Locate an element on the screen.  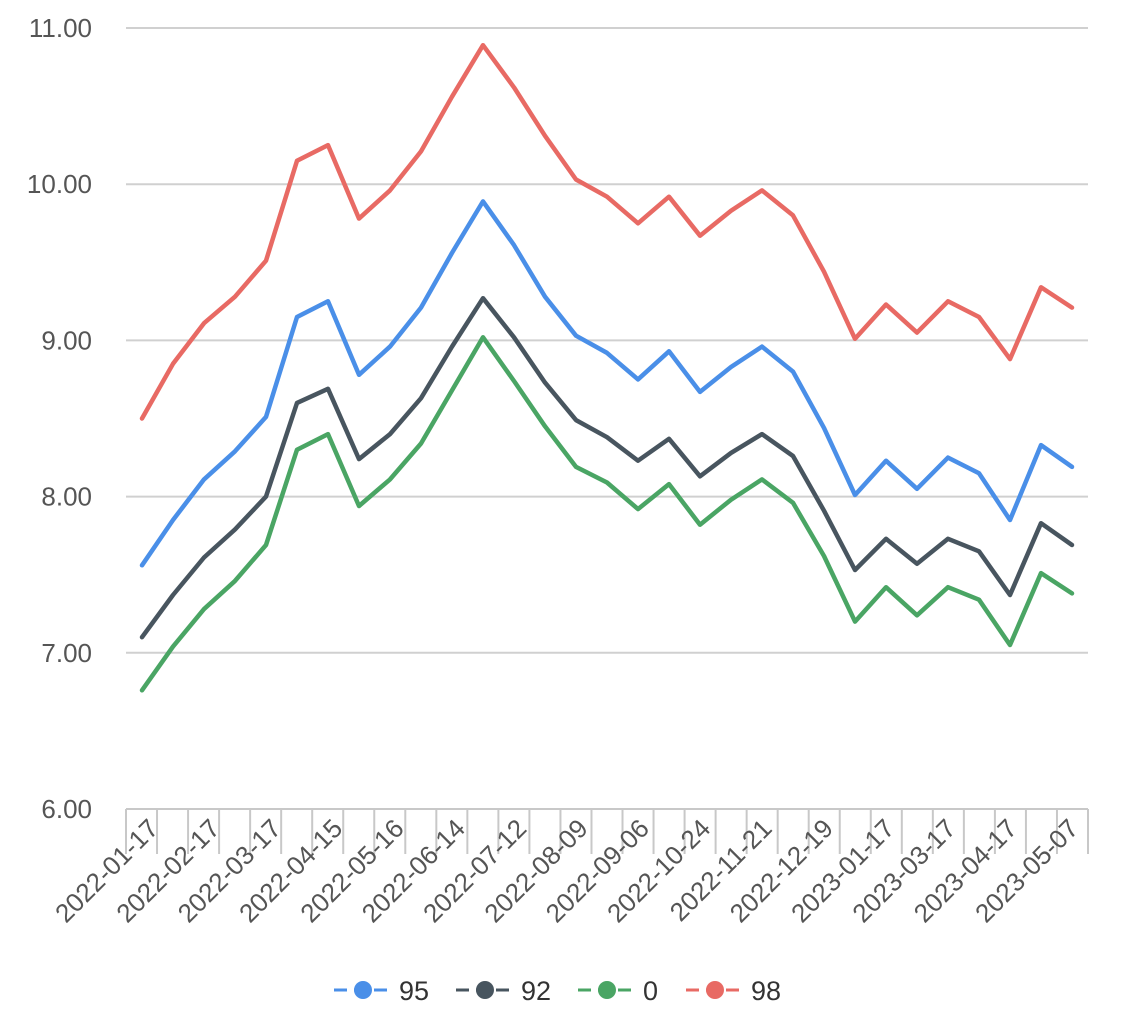
legend-item-95: 95 is located at coordinates (381, 991).